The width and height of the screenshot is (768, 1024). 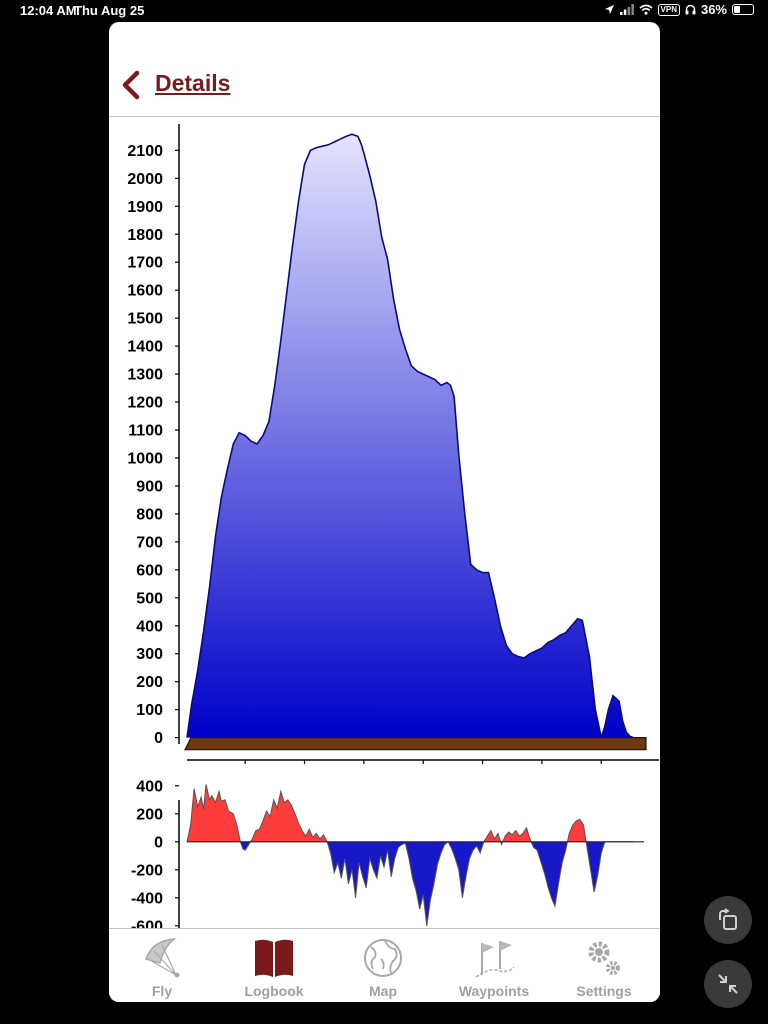 I want to click on flags-icon, so click(x=495, y=959).